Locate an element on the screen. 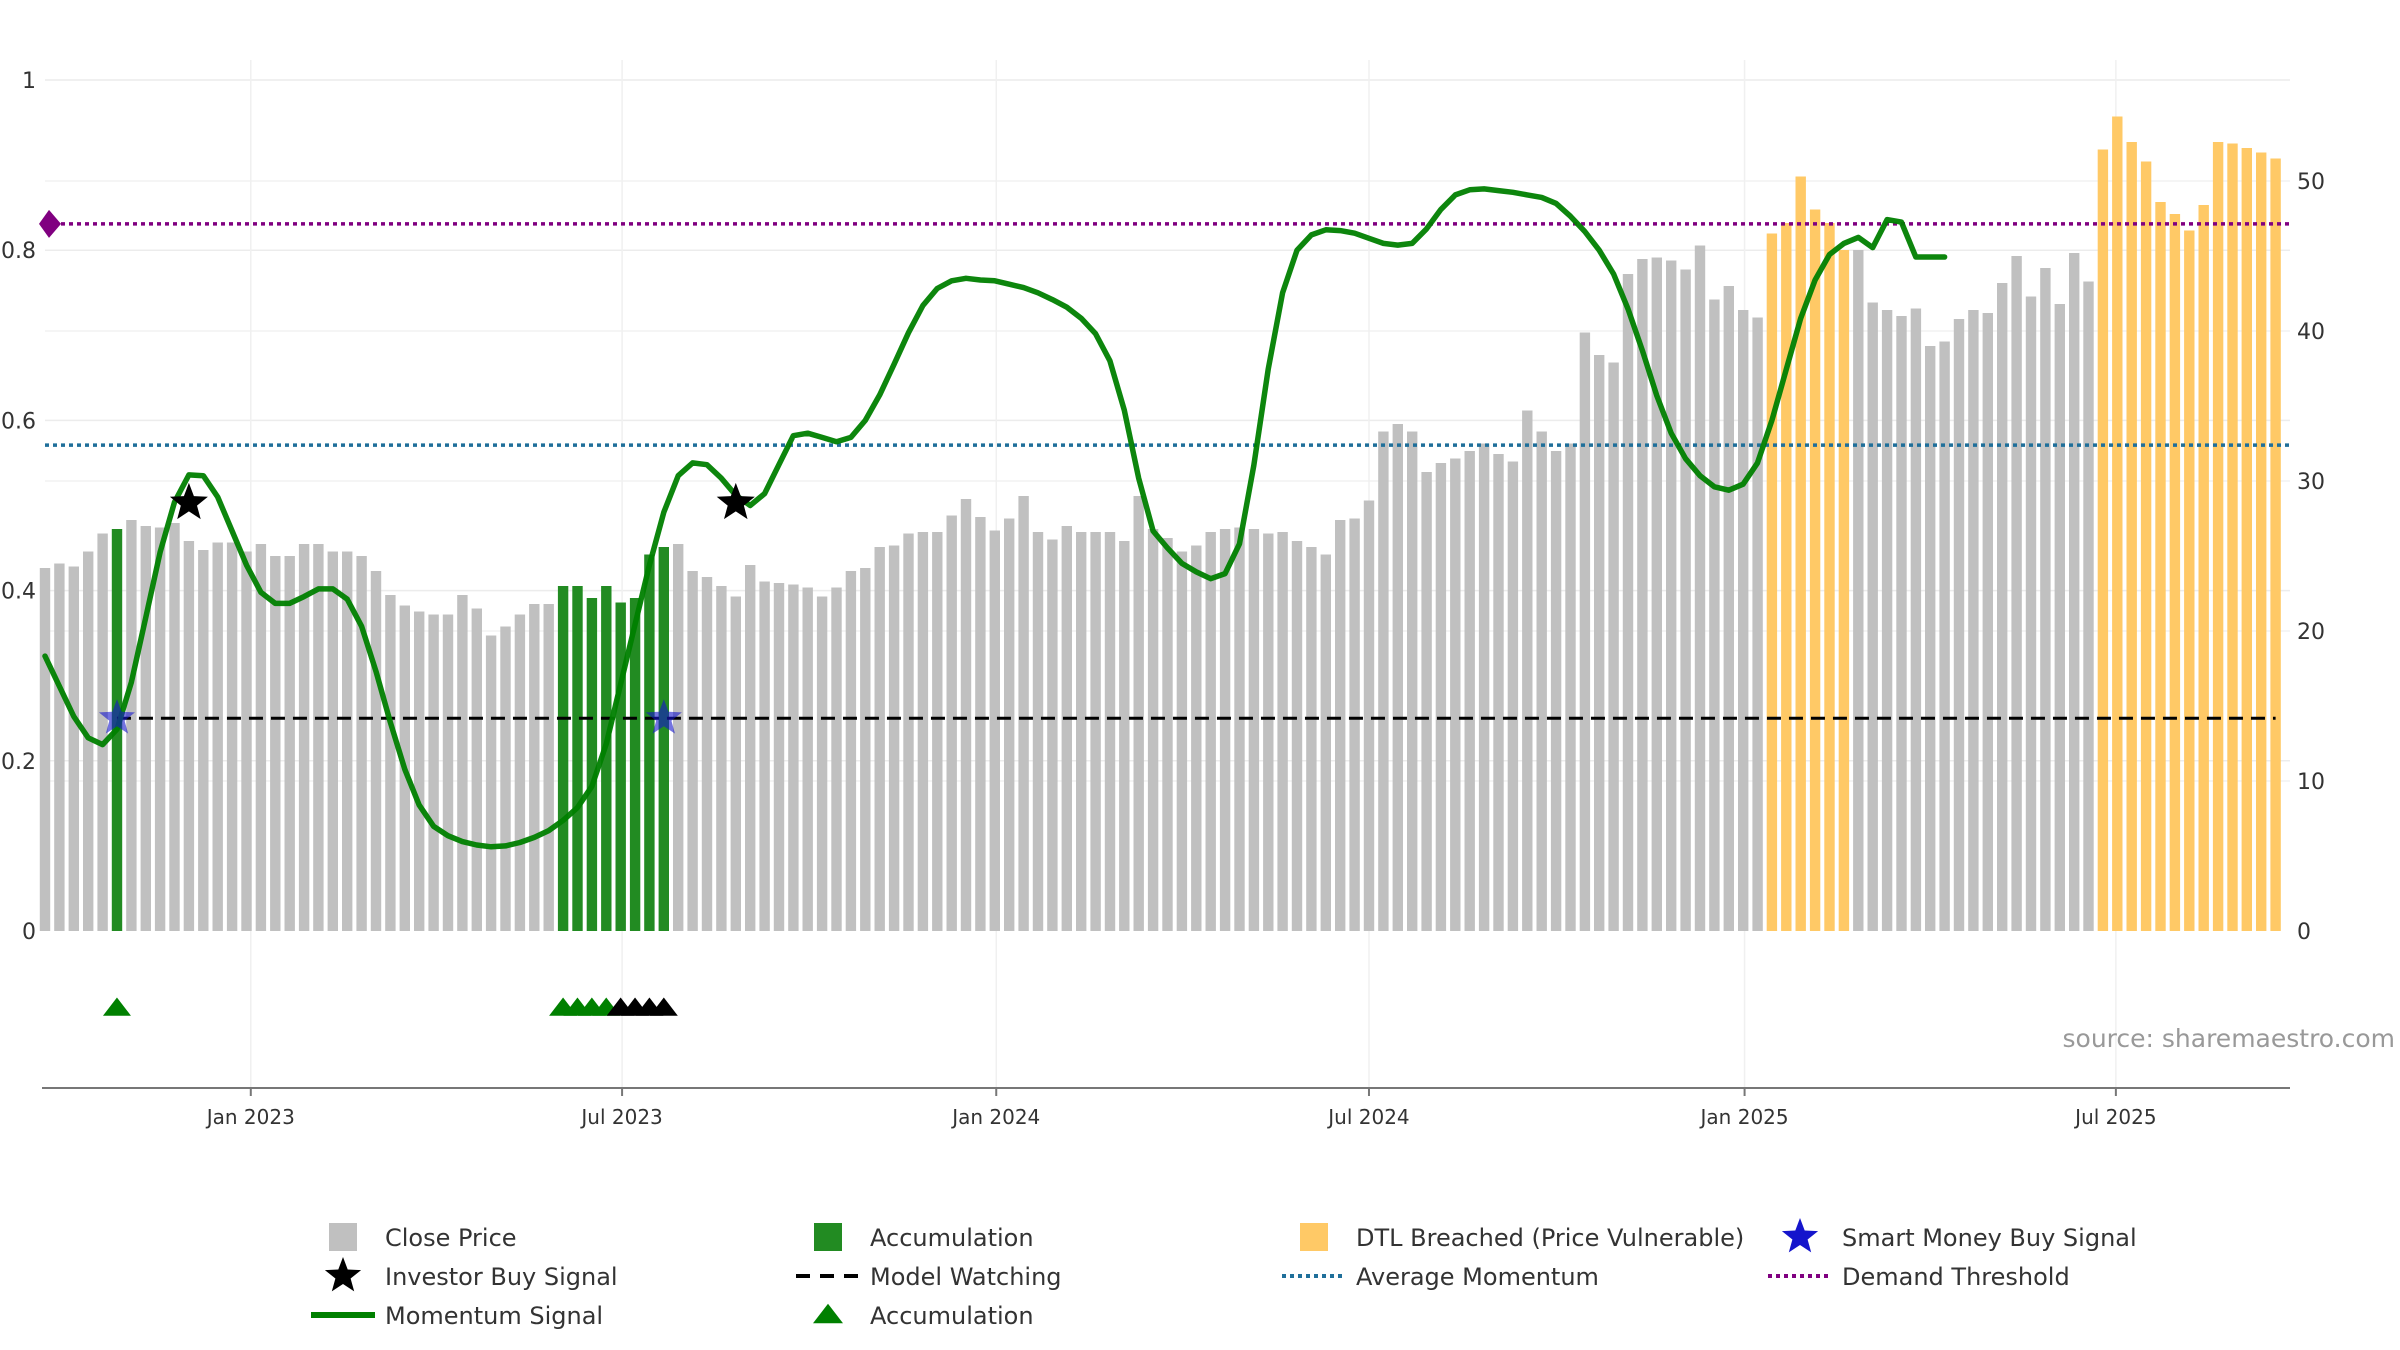 Image resolution: width=2400 pixels, height=1350 pixels. right-axis-tick-label: 30 is located at coordinates (2311, 482).